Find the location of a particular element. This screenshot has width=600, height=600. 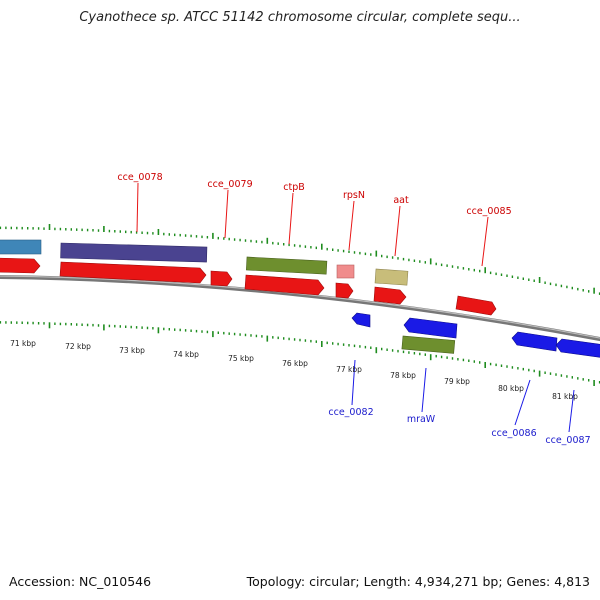

scale-label-78-kbp: 78 kbp is located at coordinates (403, 375).